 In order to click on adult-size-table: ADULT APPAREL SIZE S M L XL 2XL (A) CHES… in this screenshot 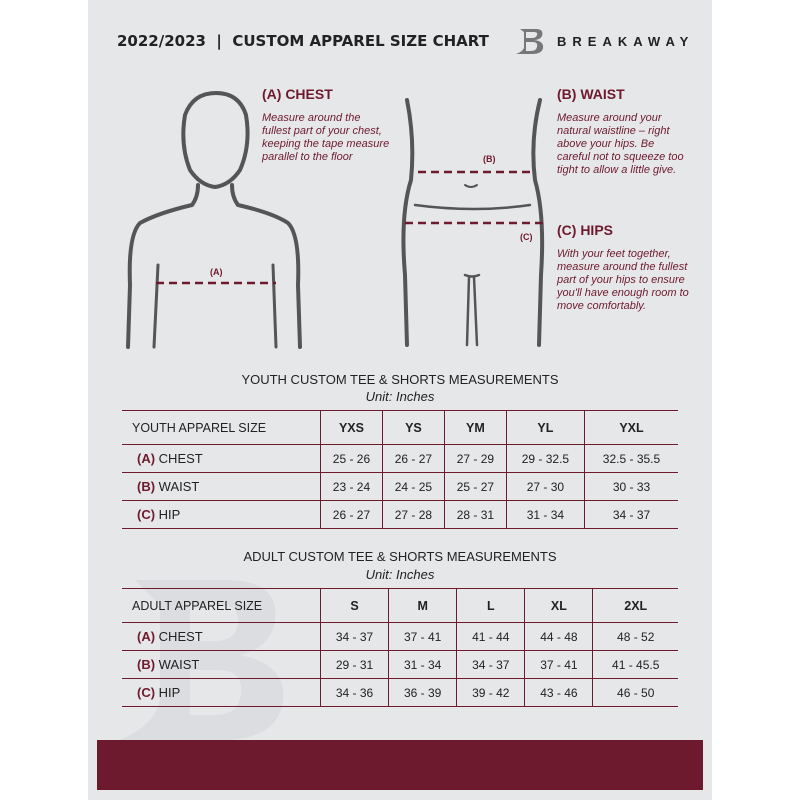, I will do `click(400, 647)`.